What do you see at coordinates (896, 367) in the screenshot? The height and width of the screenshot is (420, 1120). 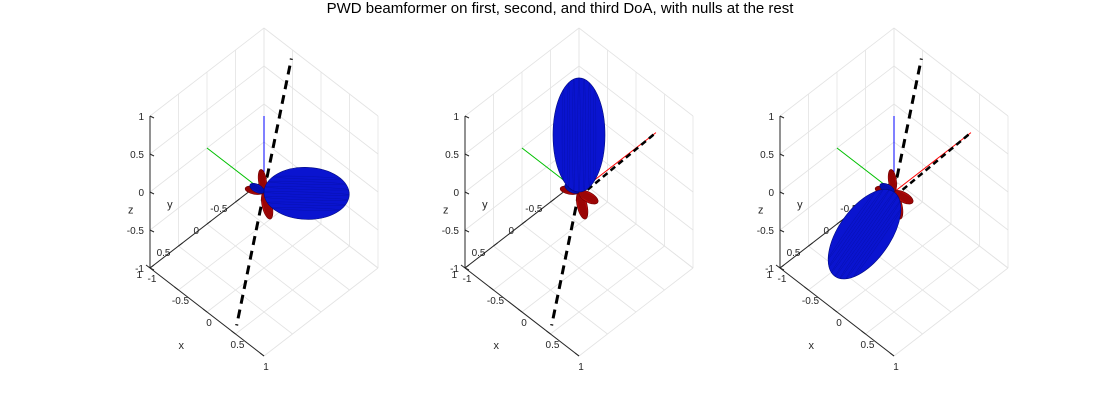 I see `x-tick-label: 1` at bounding box center [896, 367].